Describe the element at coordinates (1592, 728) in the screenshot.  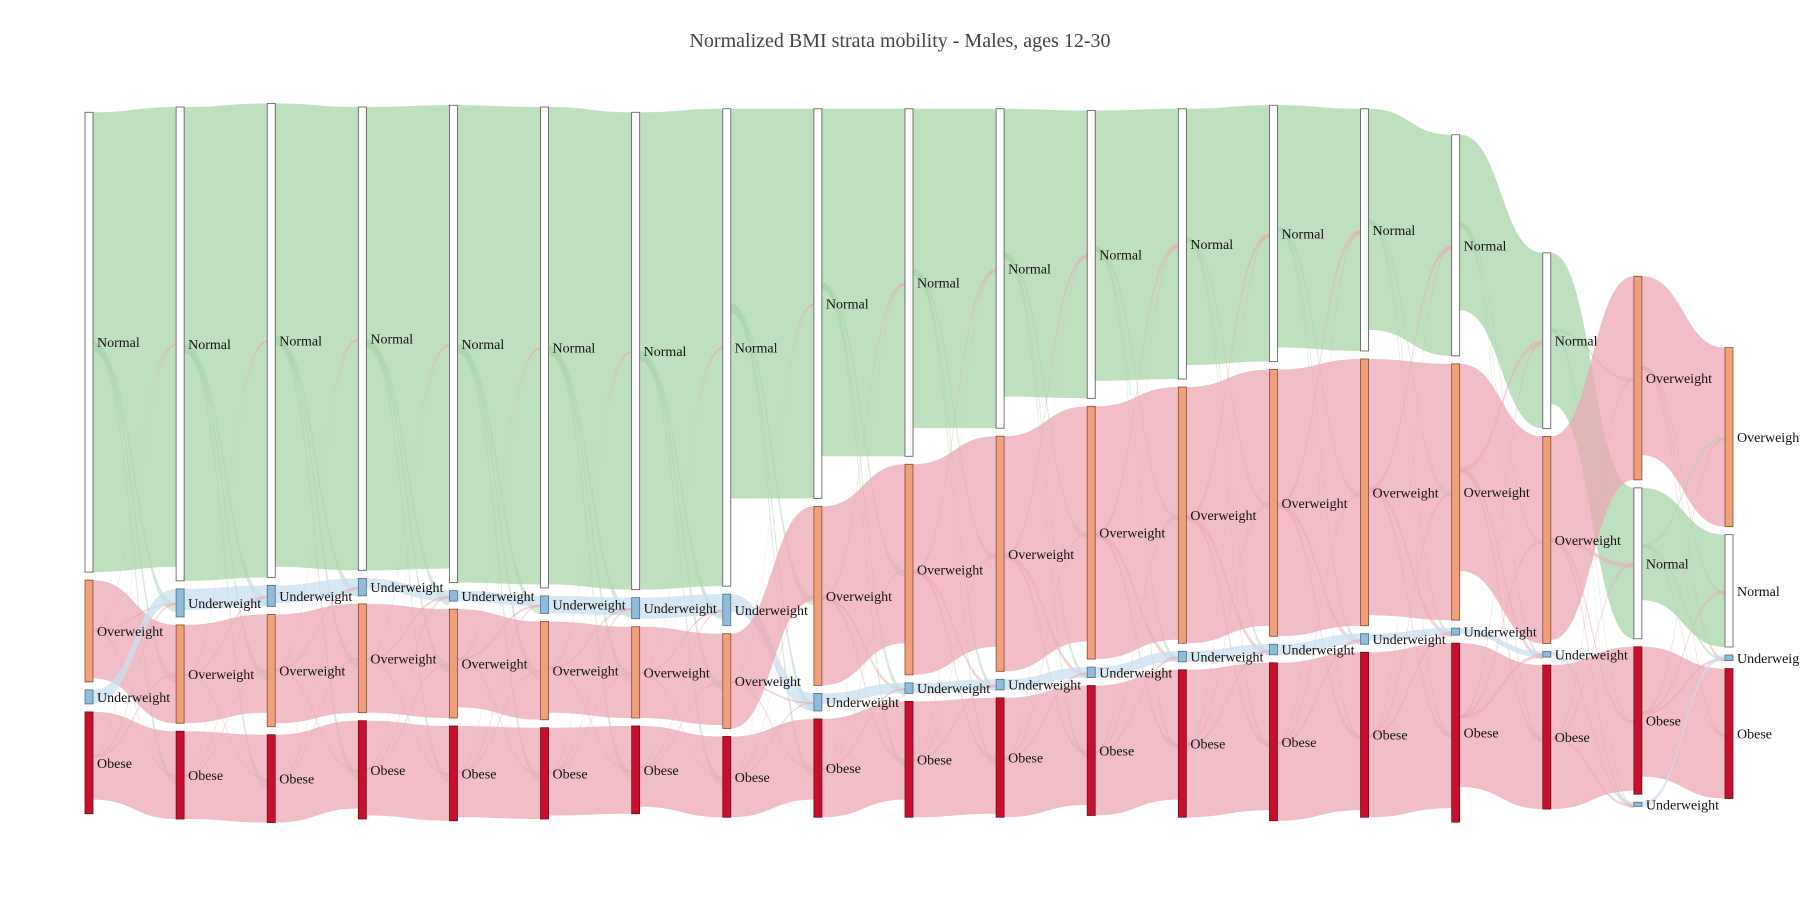
I see `sankey-link-obese` at that location.